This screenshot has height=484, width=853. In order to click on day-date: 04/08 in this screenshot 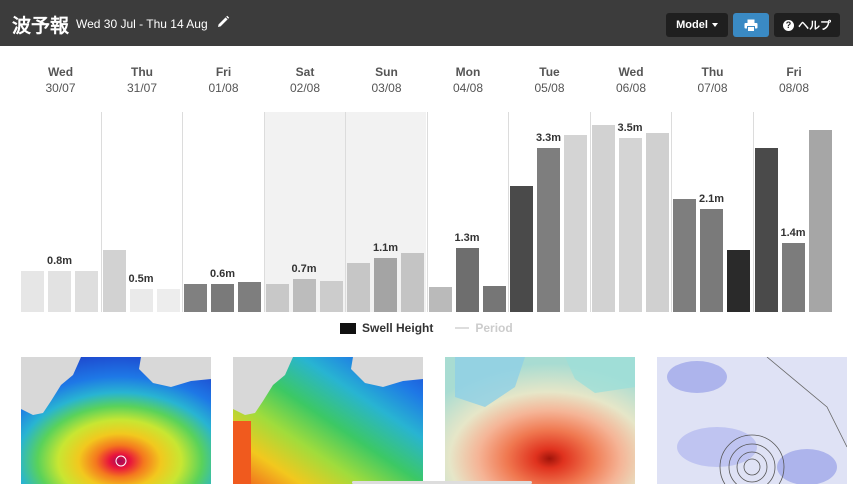, I will do `click(468, 88)`.